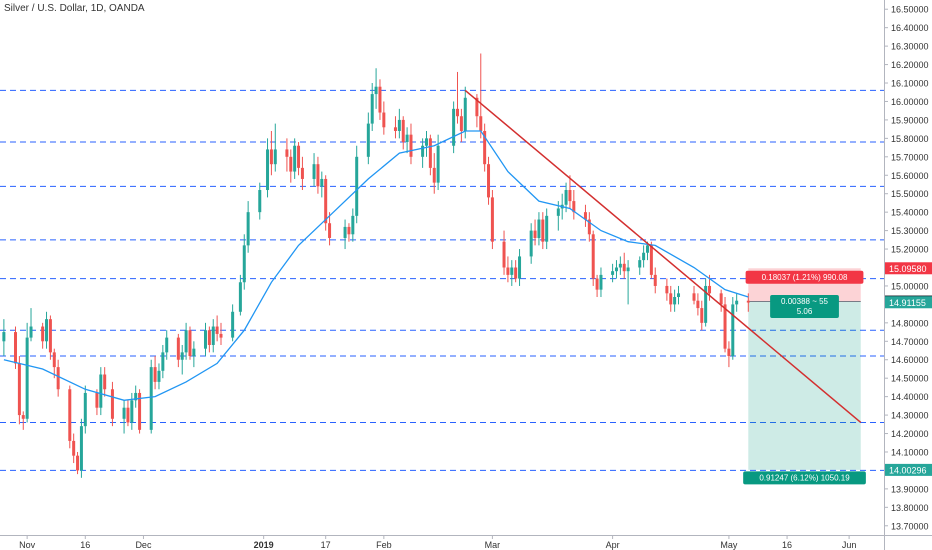 This screenshot has height=550, width=932. Describe the element at coordinates (326, 545) in the screenshot. I see `time-tick-label: 17` at that location.